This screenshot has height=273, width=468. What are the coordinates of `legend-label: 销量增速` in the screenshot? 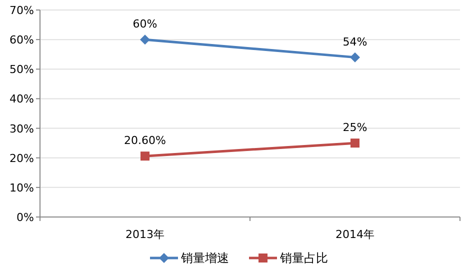 It's located at (204, 258).